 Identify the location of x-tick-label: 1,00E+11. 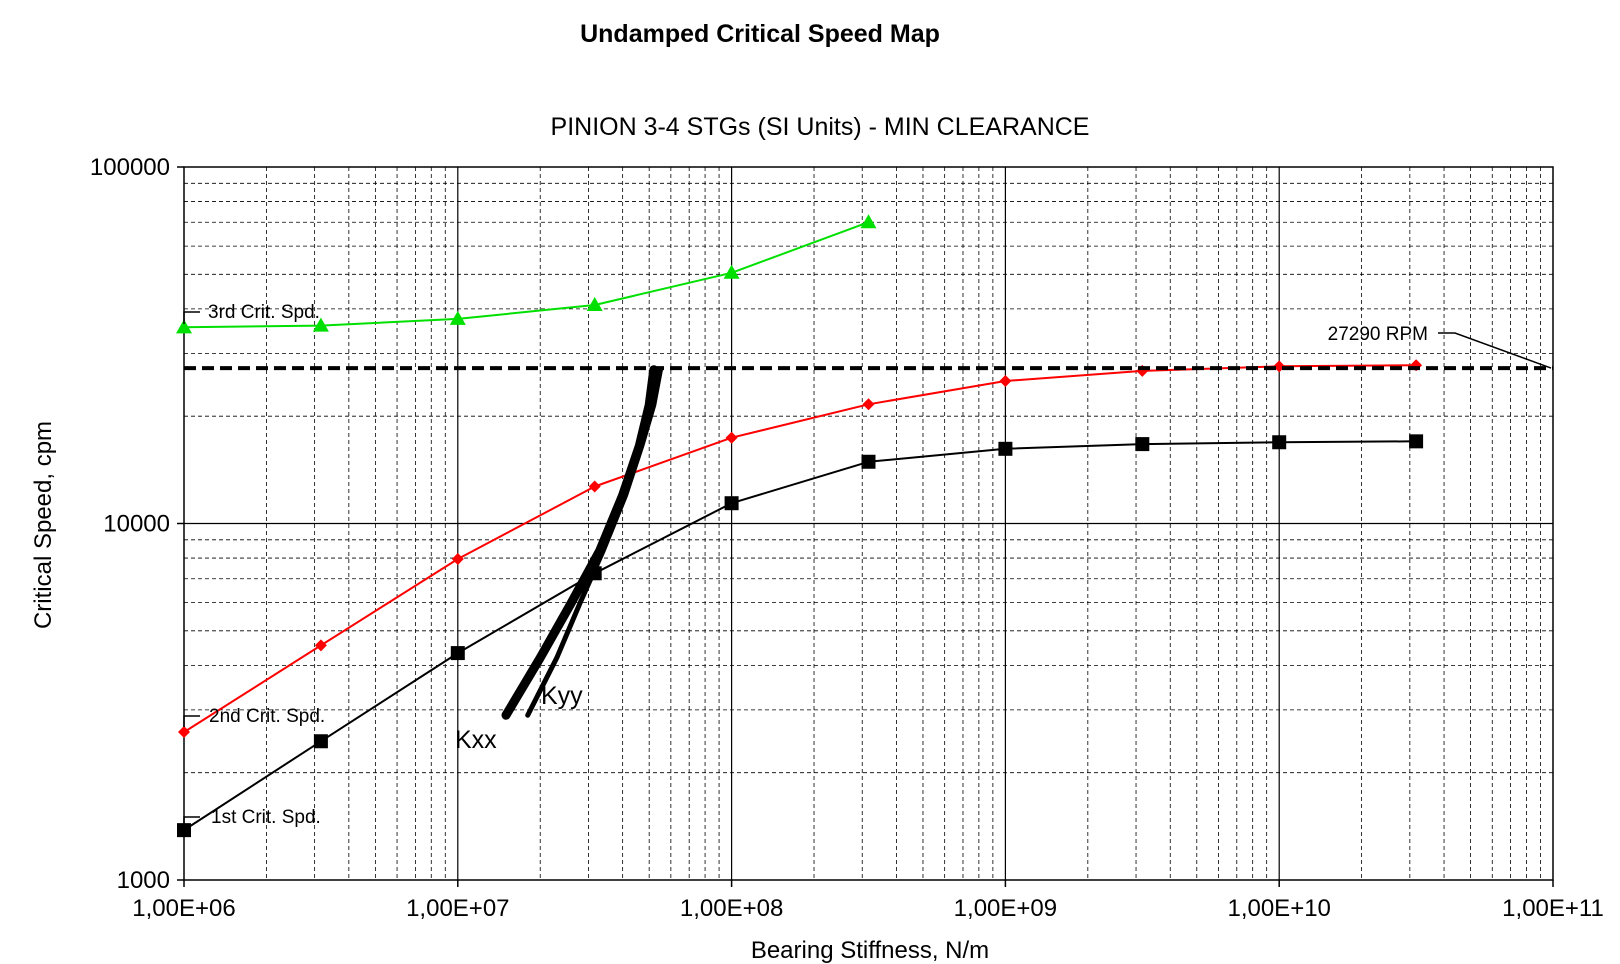
(1553, 908).